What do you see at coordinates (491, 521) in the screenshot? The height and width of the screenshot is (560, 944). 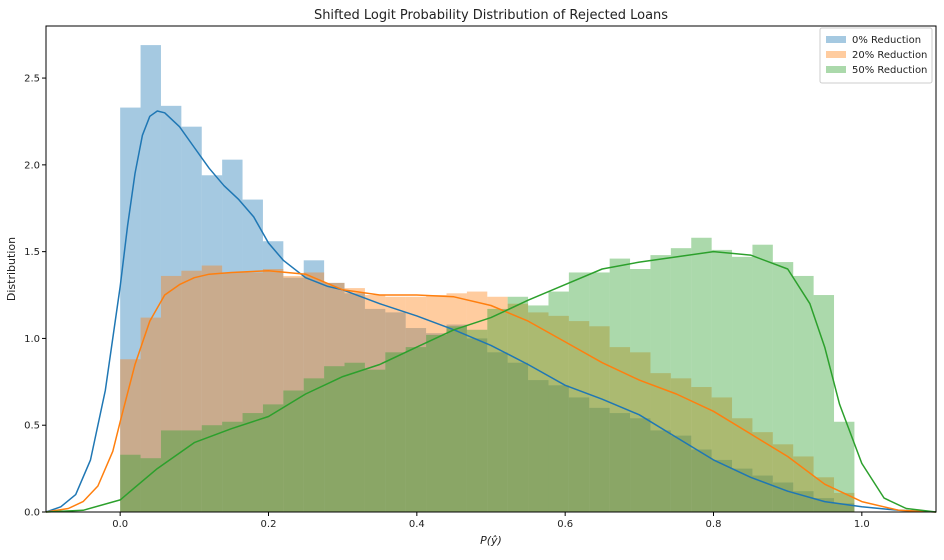 I see `x-axis-ticks: 0.0 0.2 0.4 0.6 0.8 1.0` at bounding box center [491, 521].